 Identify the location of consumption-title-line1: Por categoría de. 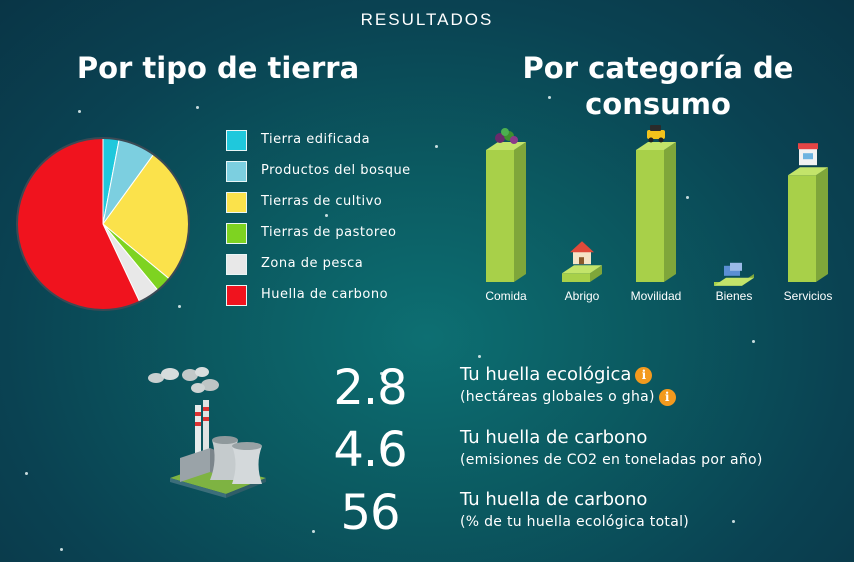
(658, 68).